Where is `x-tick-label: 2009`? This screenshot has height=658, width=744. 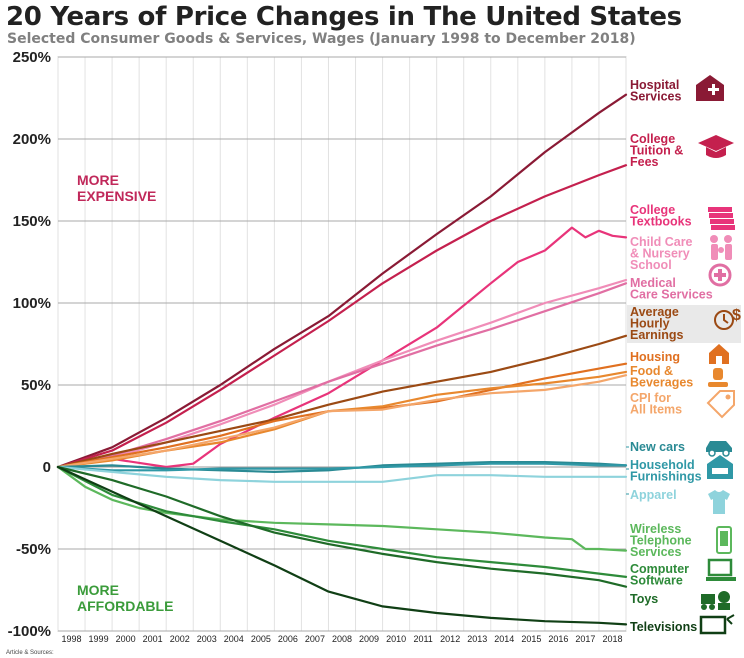
x-tick-label: 2009 is located at coordinates (369, 639).